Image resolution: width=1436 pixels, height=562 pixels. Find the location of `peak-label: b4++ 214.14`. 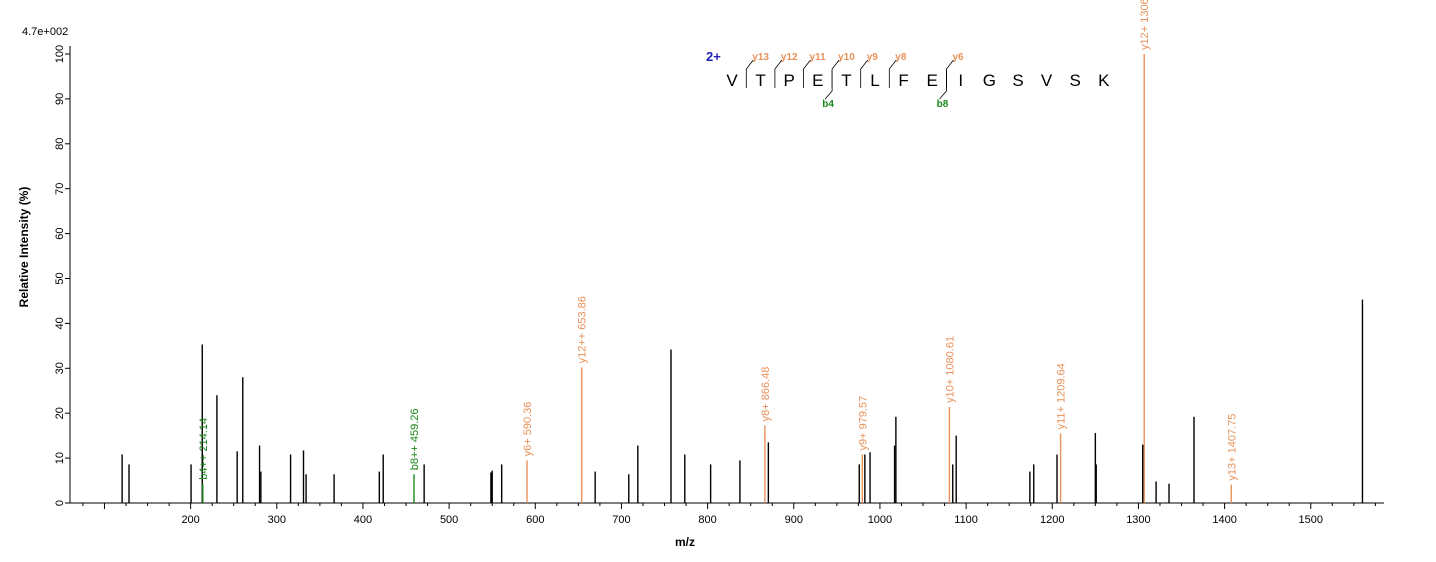

peak-label: b4++ 214.14 is located at coordinates (204, 449).